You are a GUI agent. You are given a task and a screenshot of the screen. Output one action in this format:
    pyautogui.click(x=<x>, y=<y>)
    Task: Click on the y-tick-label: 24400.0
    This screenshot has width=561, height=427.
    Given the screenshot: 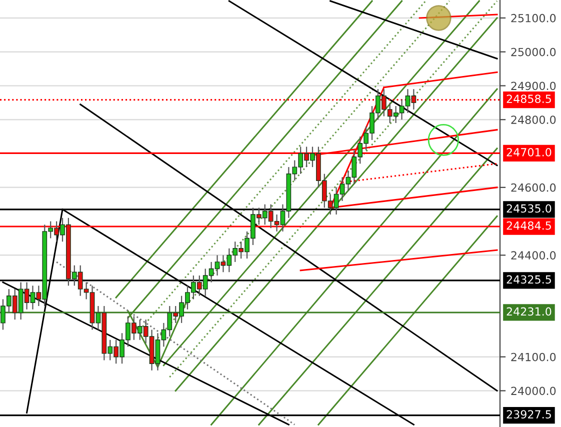 What is the action you would take?
    pyautogui.click(x=533, y=255)
    